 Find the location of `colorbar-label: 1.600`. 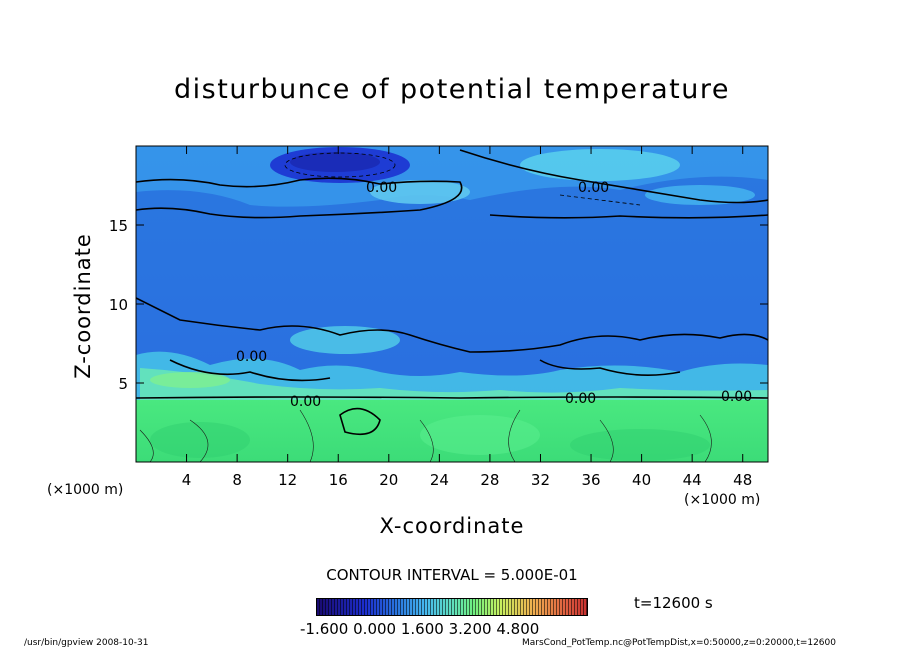

colorbar-label: 1.600 is located at coordinates (422, 629).